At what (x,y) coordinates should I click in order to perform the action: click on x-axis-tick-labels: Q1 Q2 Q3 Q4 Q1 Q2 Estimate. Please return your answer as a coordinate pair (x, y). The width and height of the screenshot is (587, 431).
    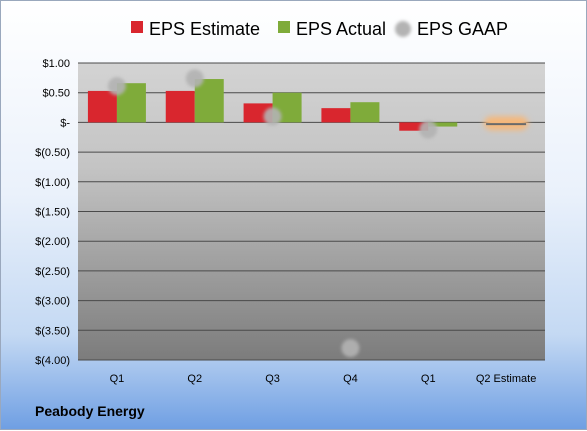
    Looking at the image, I should click on (323, 379).